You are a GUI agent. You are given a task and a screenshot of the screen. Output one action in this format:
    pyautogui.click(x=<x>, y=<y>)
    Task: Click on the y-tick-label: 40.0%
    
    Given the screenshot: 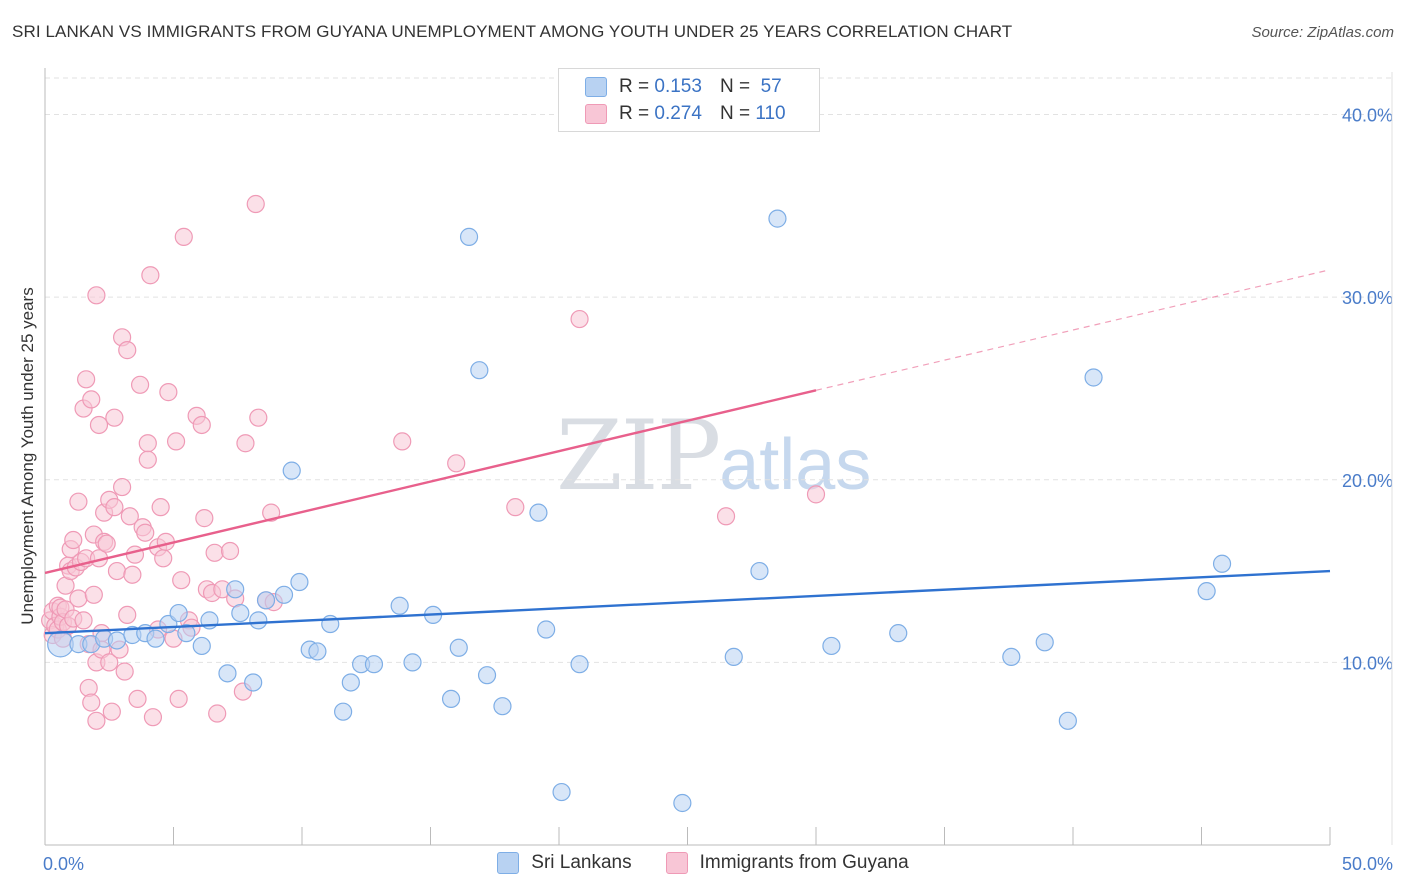 What is the action you would take?
    pyautogui.click(x=1367, y=116)
    